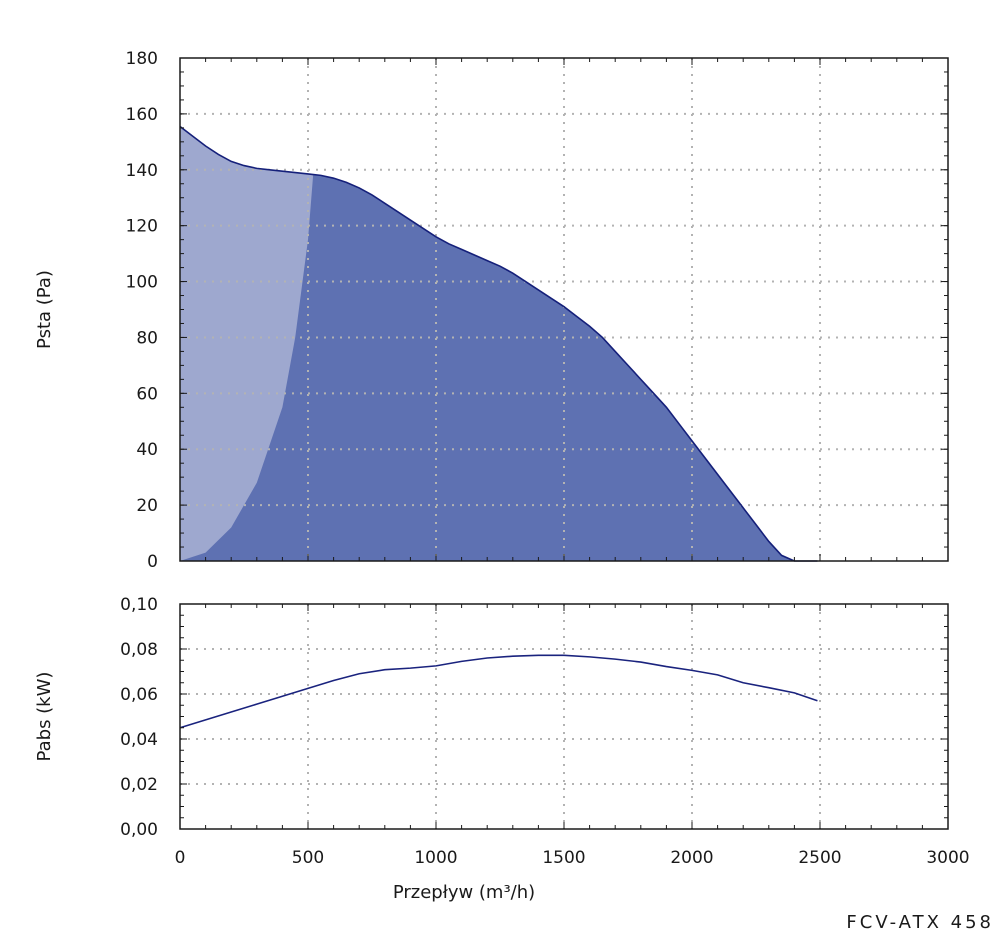 The width and height of the screenshot is (1000, 943). What do you see at coordinates (147, 394) in the screenshot?
I see `y-tick-label: 60` at bounding box center [147, 394].